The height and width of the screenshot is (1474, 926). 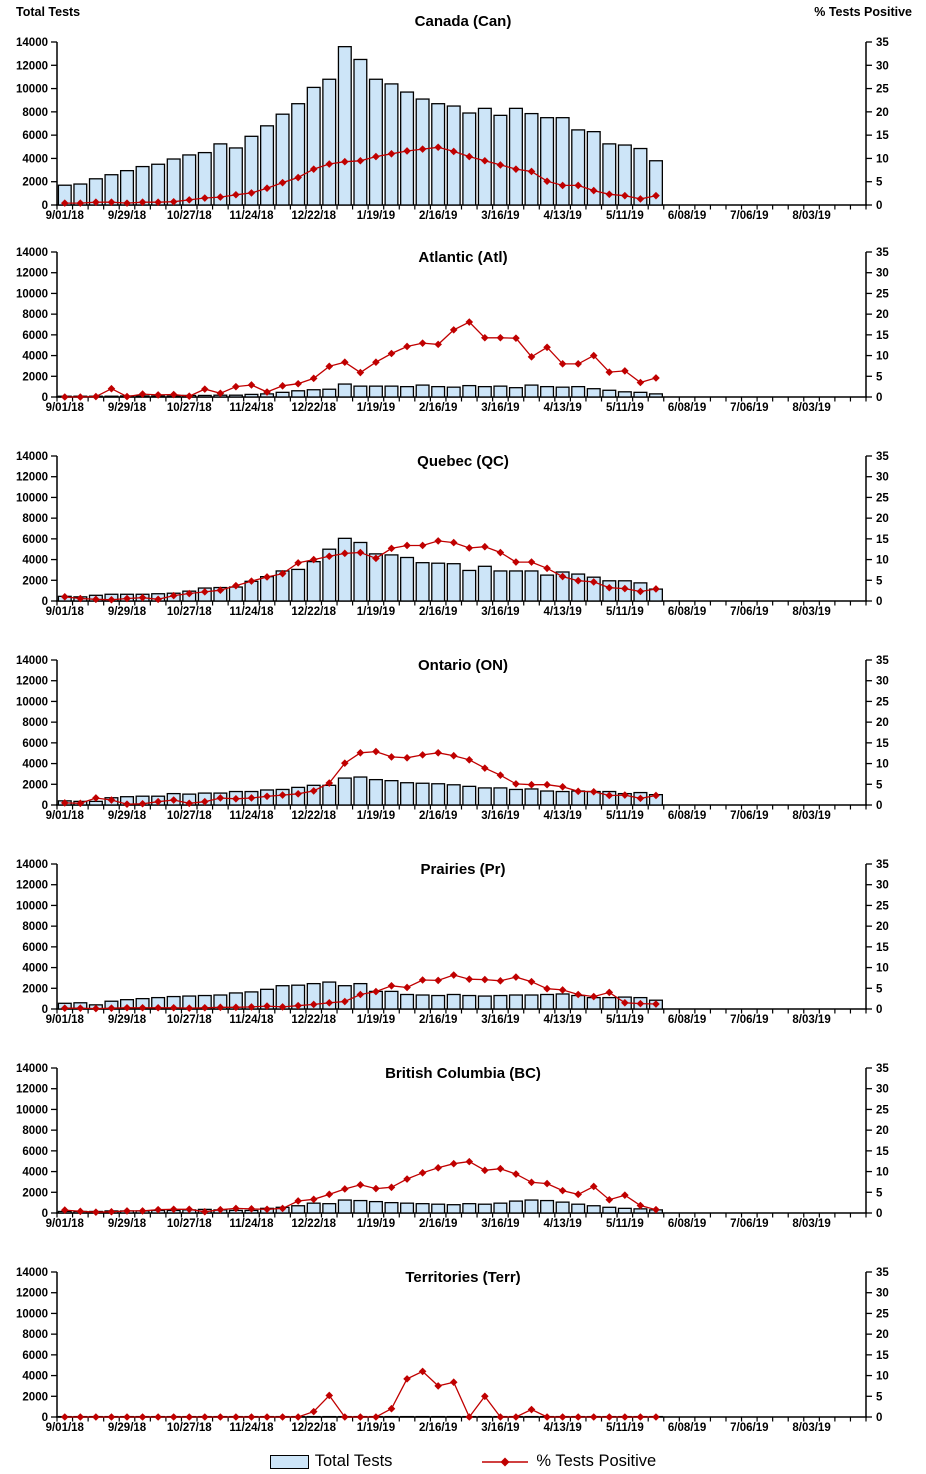 What do you see at coordinates (463, 1277) in the screenshot?
I see `chart-title-territories: Territories (Terr)` at bounding box center [463, 1277].